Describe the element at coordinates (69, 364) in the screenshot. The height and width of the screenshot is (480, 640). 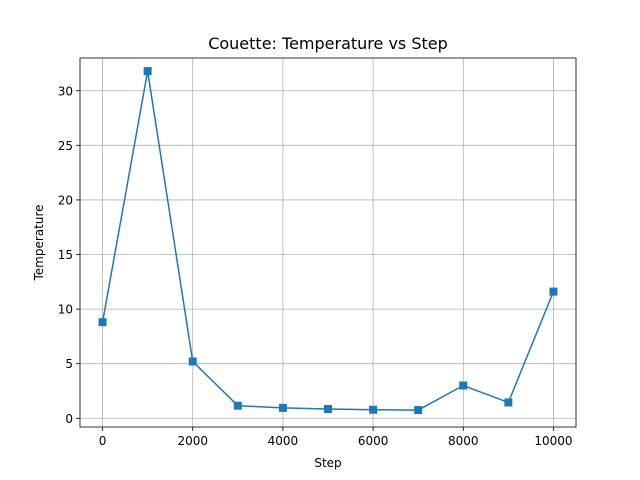
I see `y-tick-label: 5` at that location.